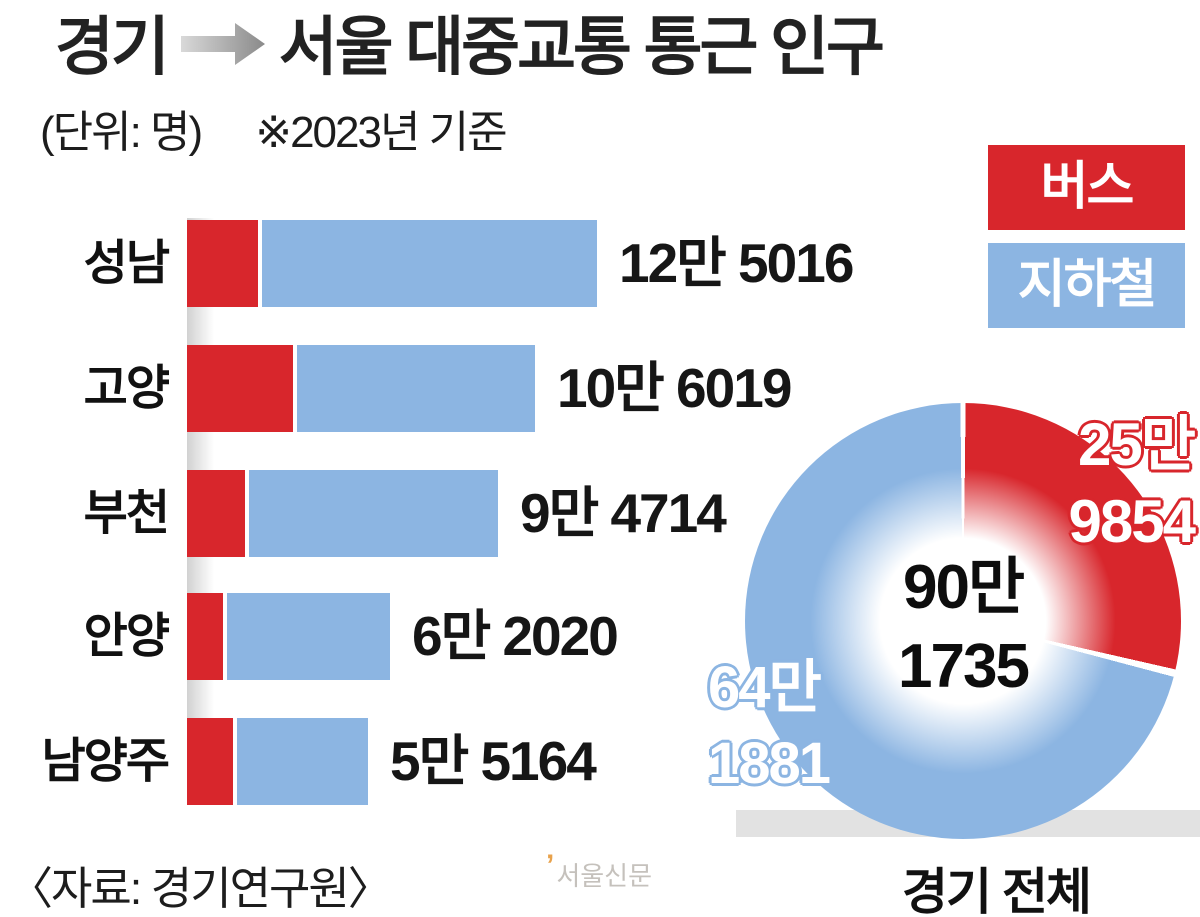 Image resolution: width=1200 pixels, height=917 pixels. I want to click on value-label: 12만 5016, so click(736, 263).